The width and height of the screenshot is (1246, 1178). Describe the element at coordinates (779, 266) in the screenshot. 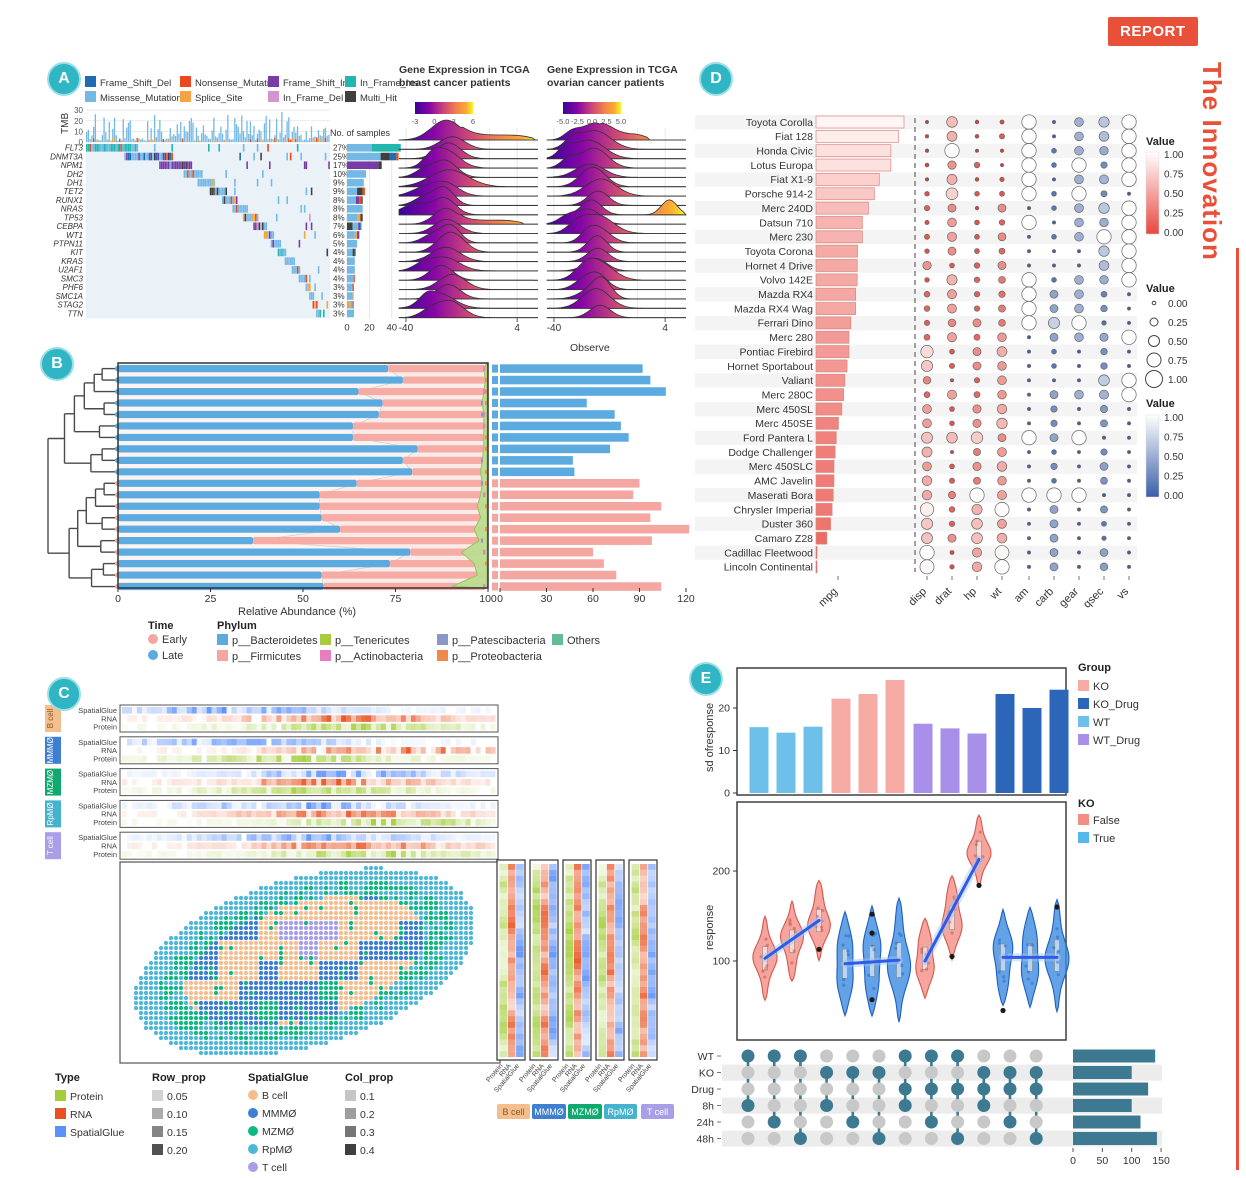

I see `car-name-label: Hornet 4 Drive` at that location.